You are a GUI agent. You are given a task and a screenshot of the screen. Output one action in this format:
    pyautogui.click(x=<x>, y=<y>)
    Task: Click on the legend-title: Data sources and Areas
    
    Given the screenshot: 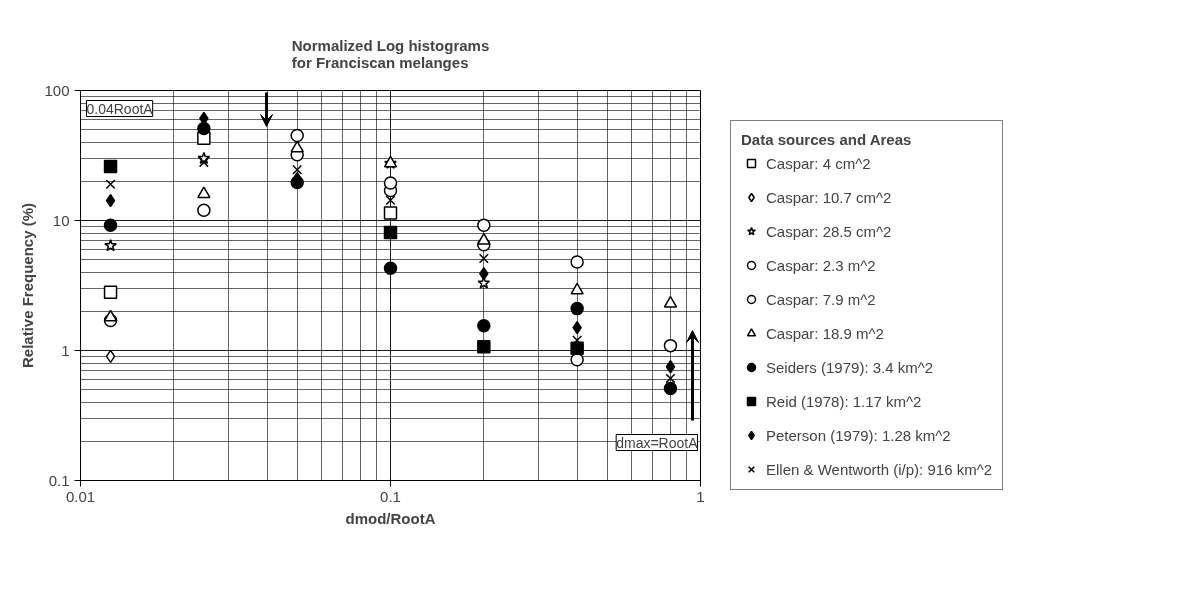 What is the action you would take?
    pyautogui.click(x=827, y=139)
    